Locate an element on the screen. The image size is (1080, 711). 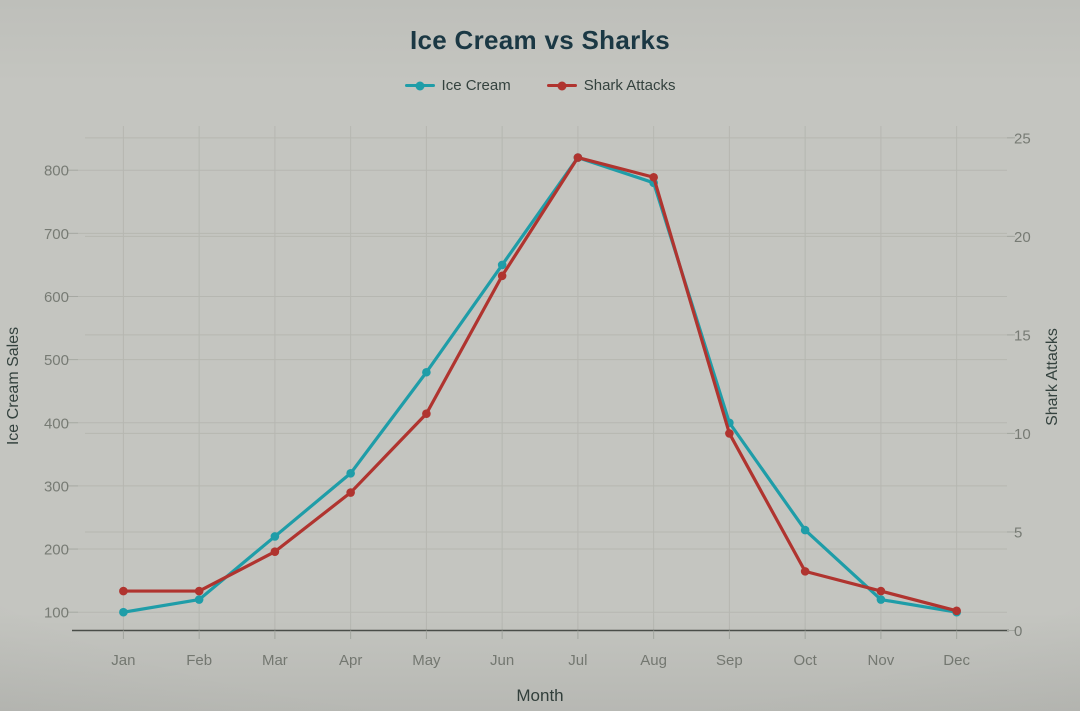
y-left-tick-label-400: 400 is located at coordinates (56, 423).